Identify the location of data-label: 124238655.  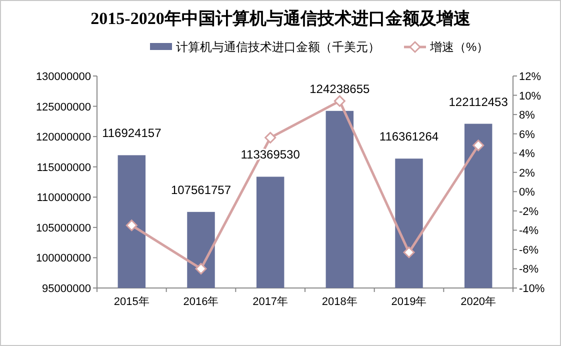
(340, 89).